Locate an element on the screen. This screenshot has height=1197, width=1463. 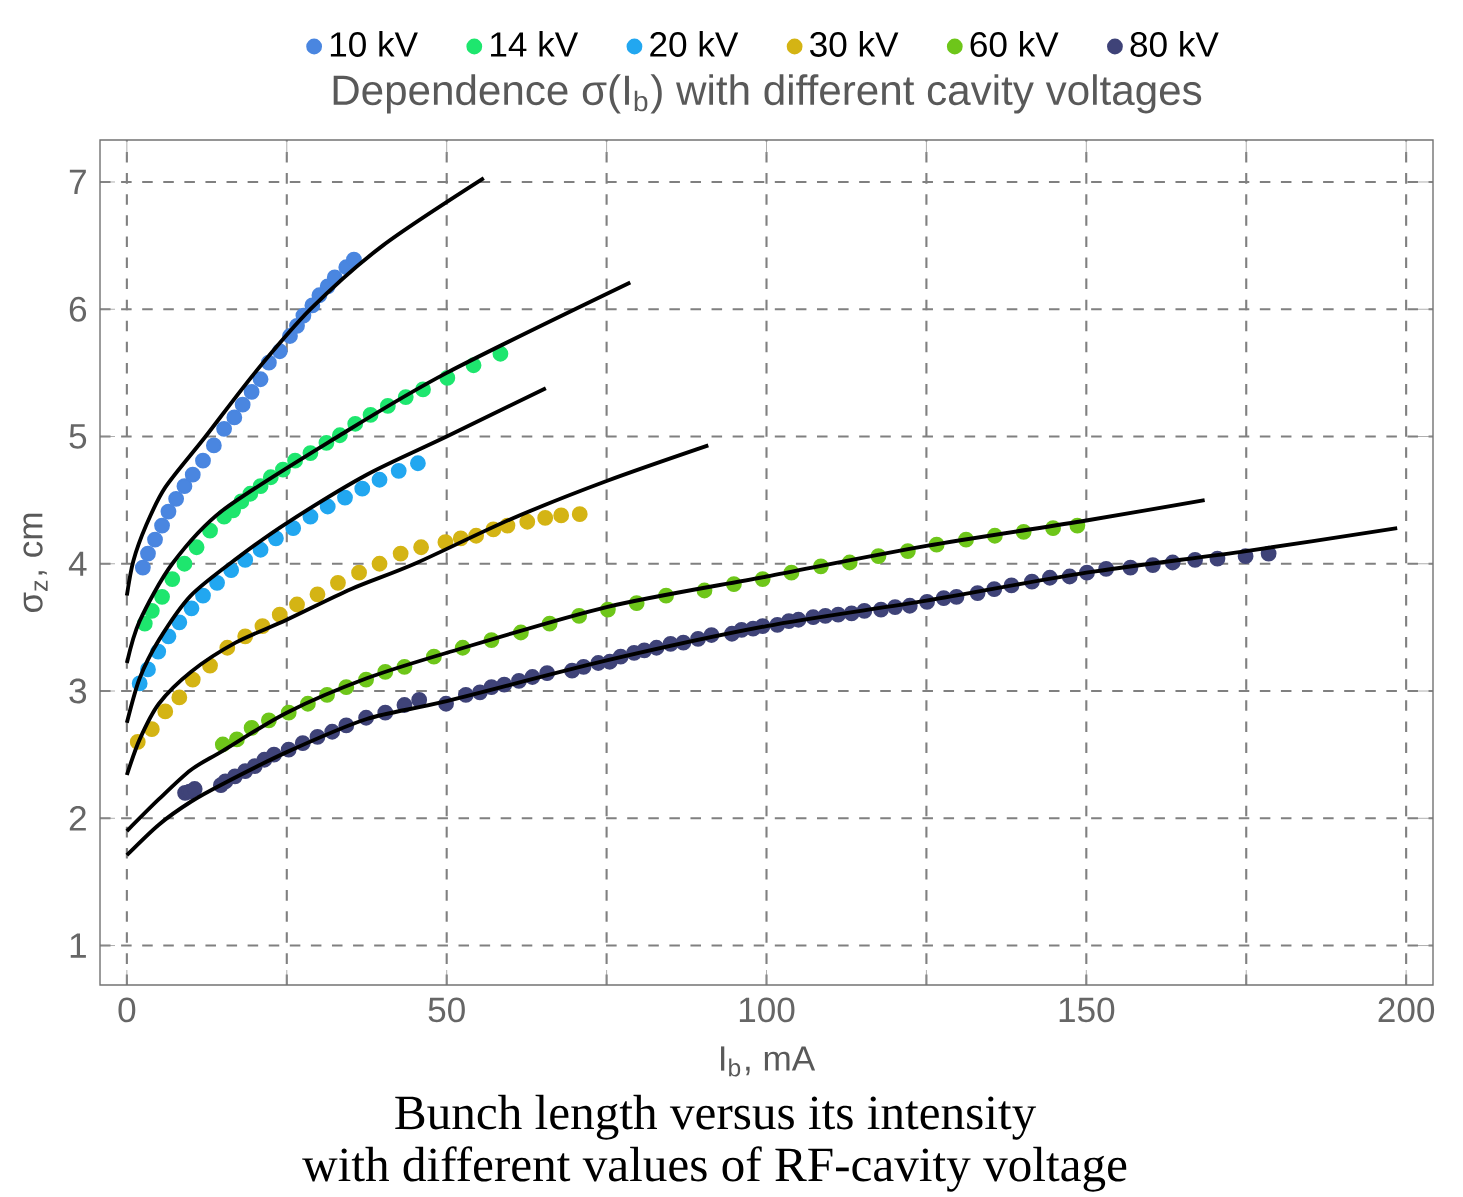
x-tick-label: 50 is located at coordinates (446, 1010).